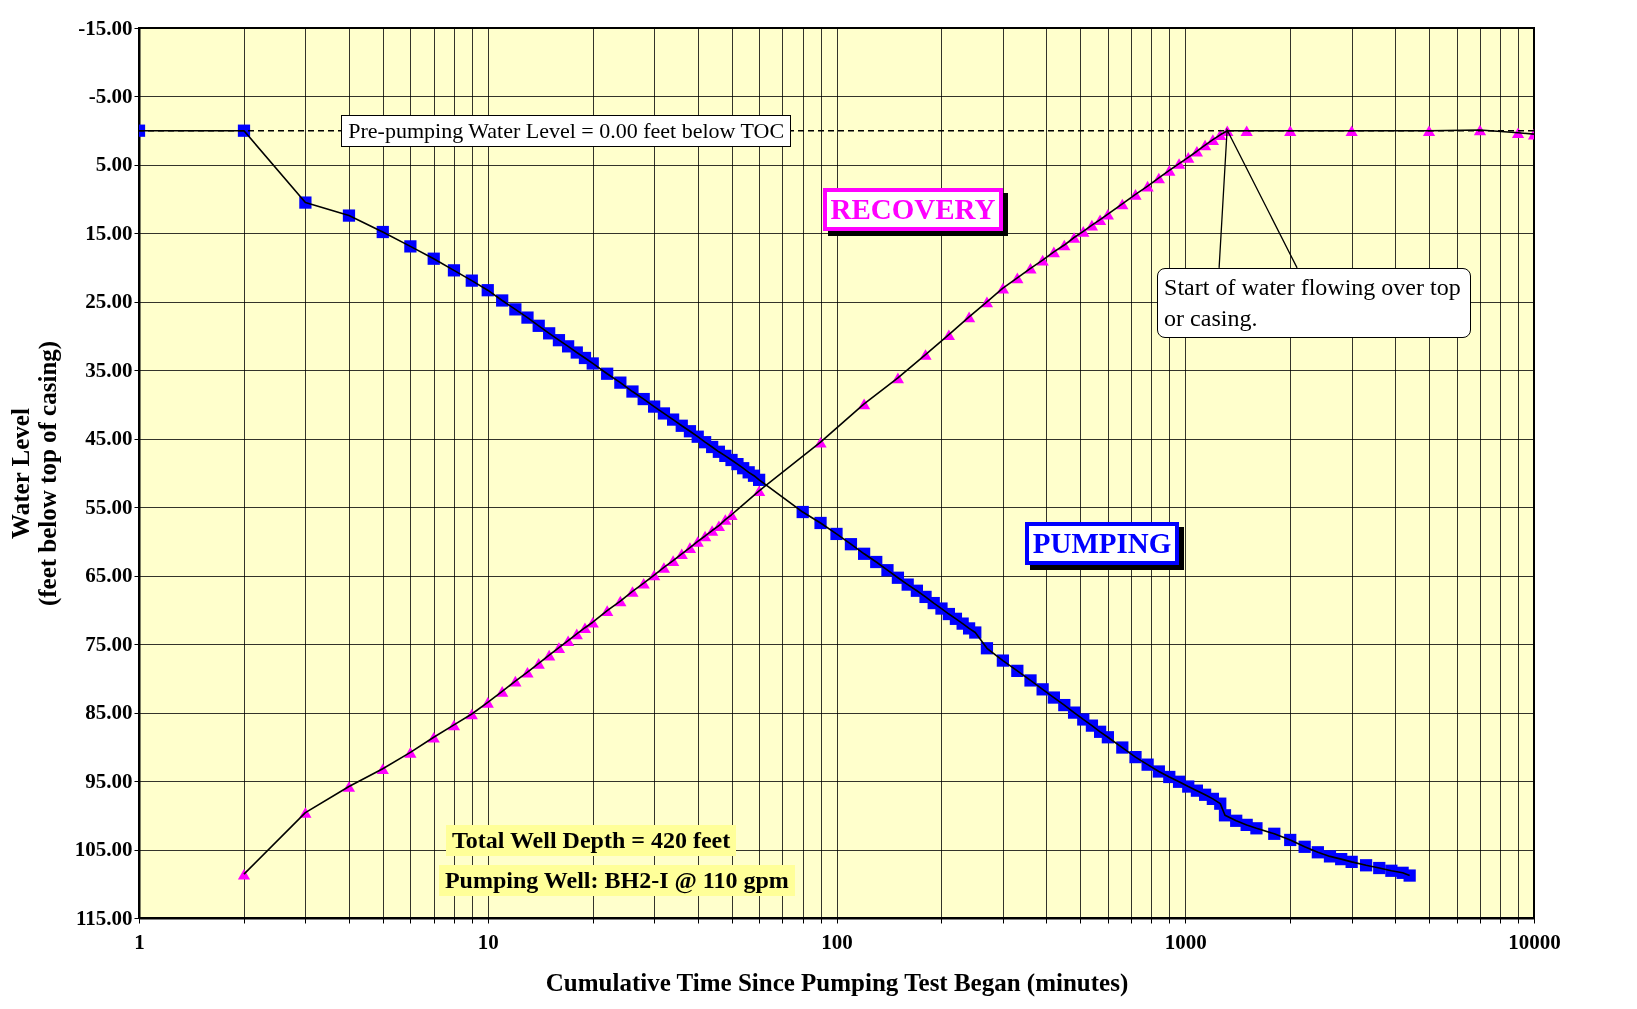 This screenshot has height=1009, width=1637. I want to click on x-tick-label: 1000, so click(1185, 941).